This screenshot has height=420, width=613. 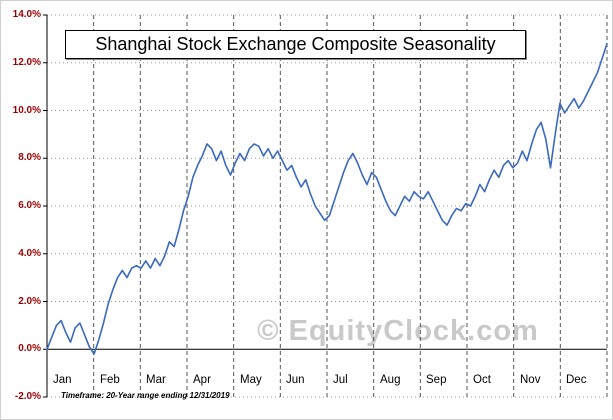 What do you see at coordinates (530, 380) in the screenshot?
I see `x-tick-label: Nov` at bounding box center [530, 380].